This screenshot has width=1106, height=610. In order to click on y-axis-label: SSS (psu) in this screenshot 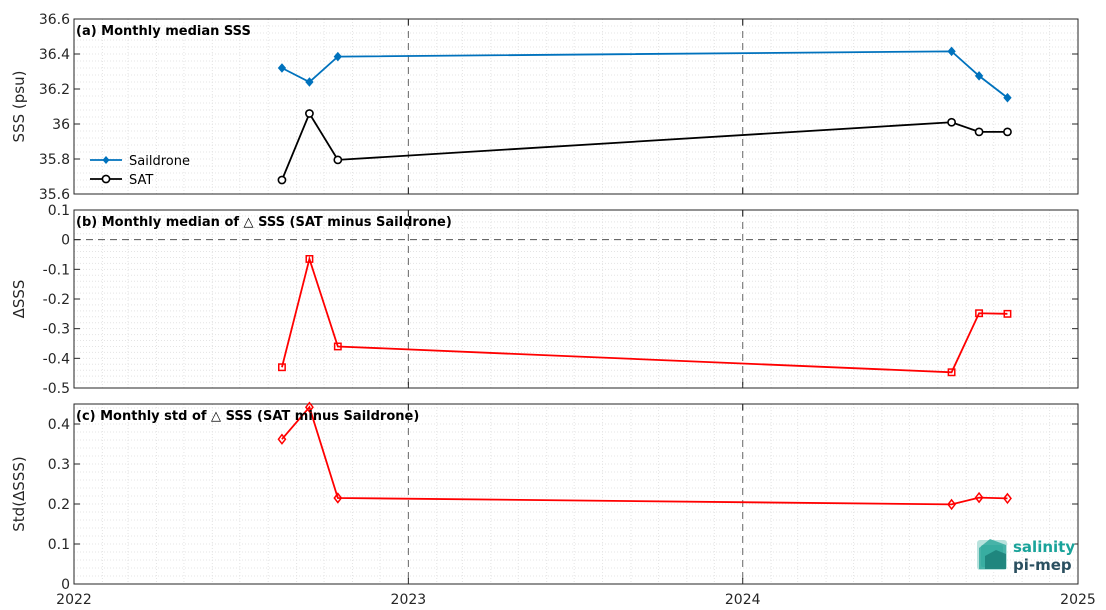, I will do `click(19, 107)`.